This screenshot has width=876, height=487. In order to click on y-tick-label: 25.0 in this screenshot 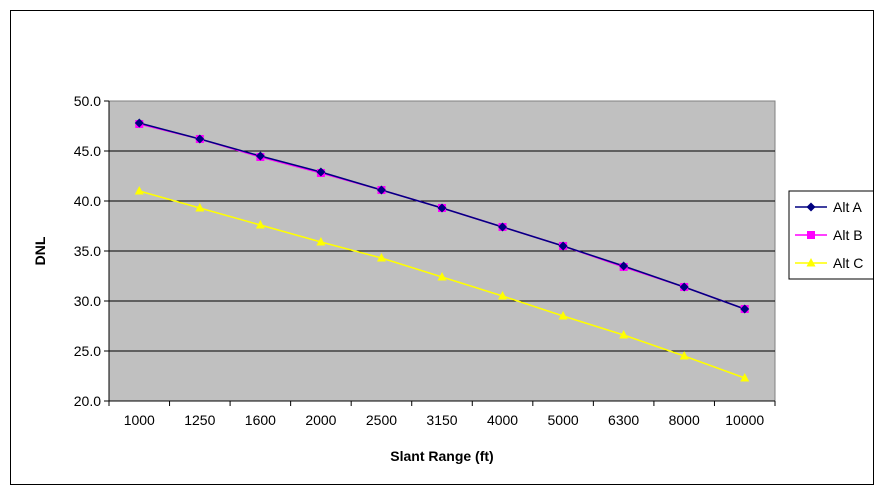, I will do `click(87, 351)`.